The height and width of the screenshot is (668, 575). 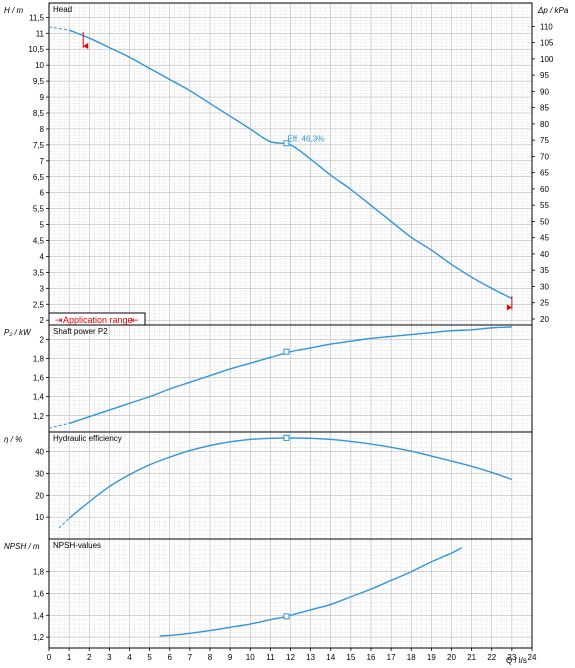 I want to click on x-tick-label: 14, so click(x=330, y=657).